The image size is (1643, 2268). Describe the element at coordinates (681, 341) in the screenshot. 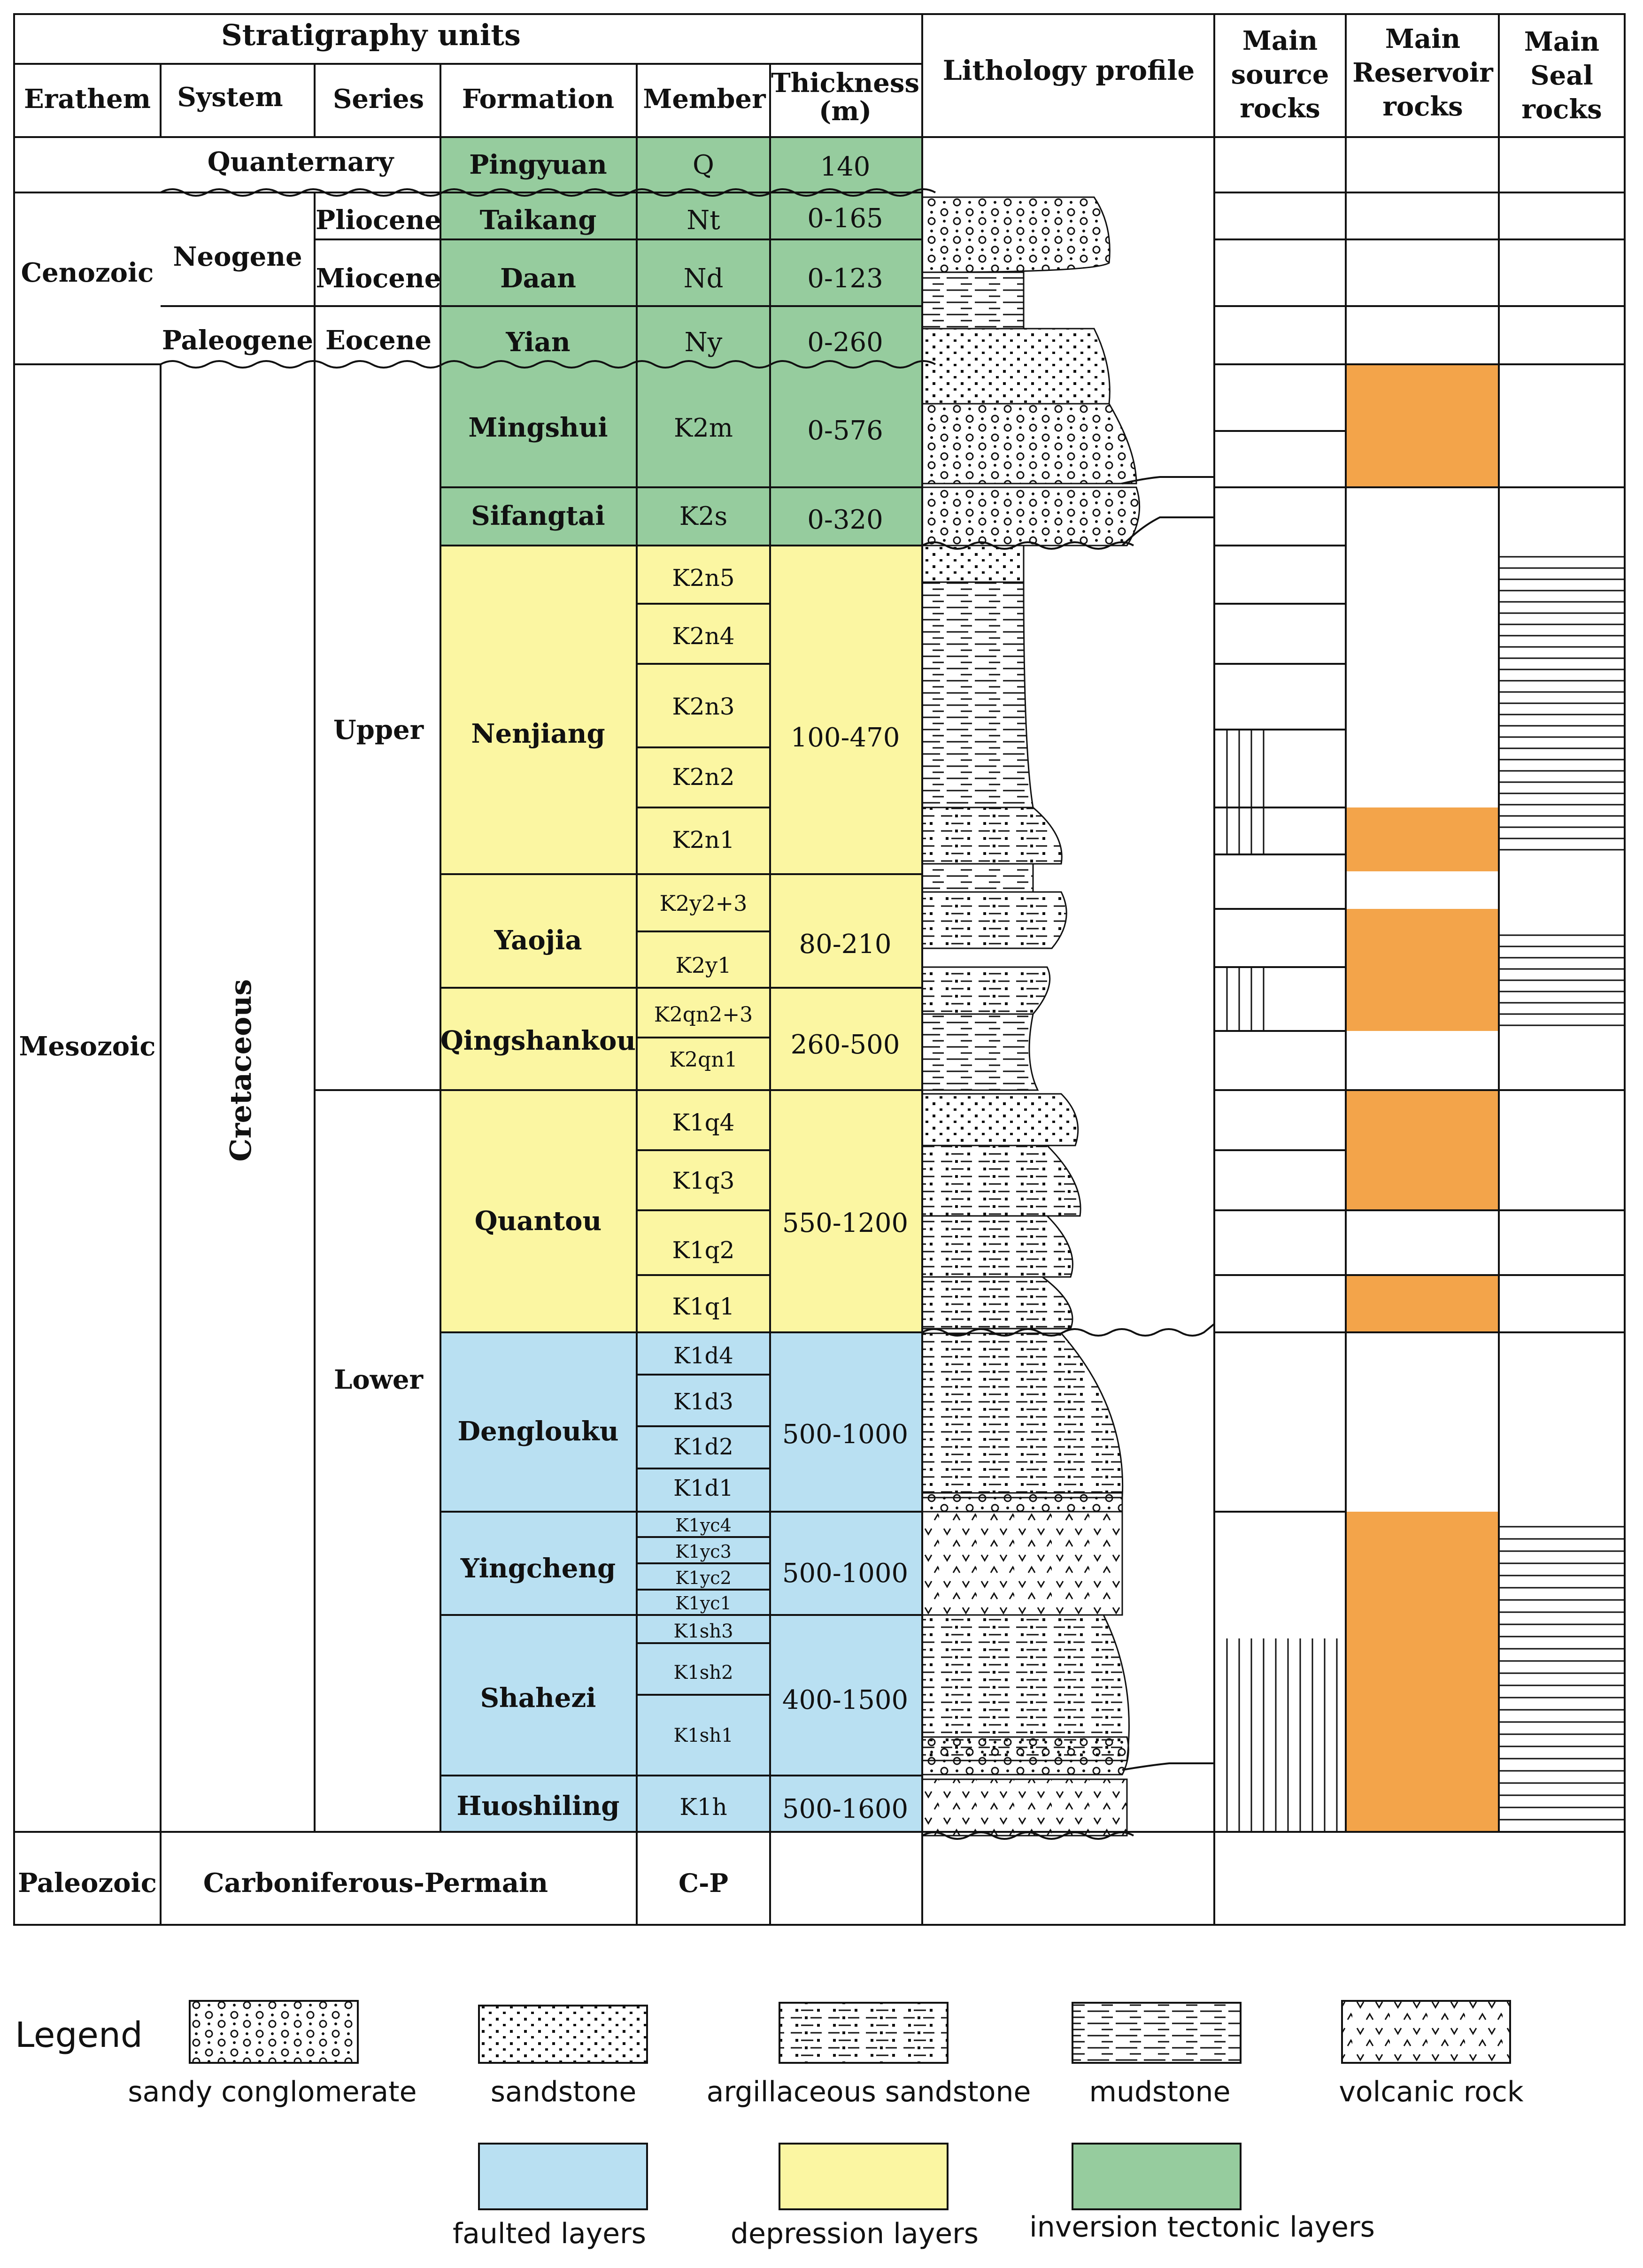

I see `inversion-fill` at that location.